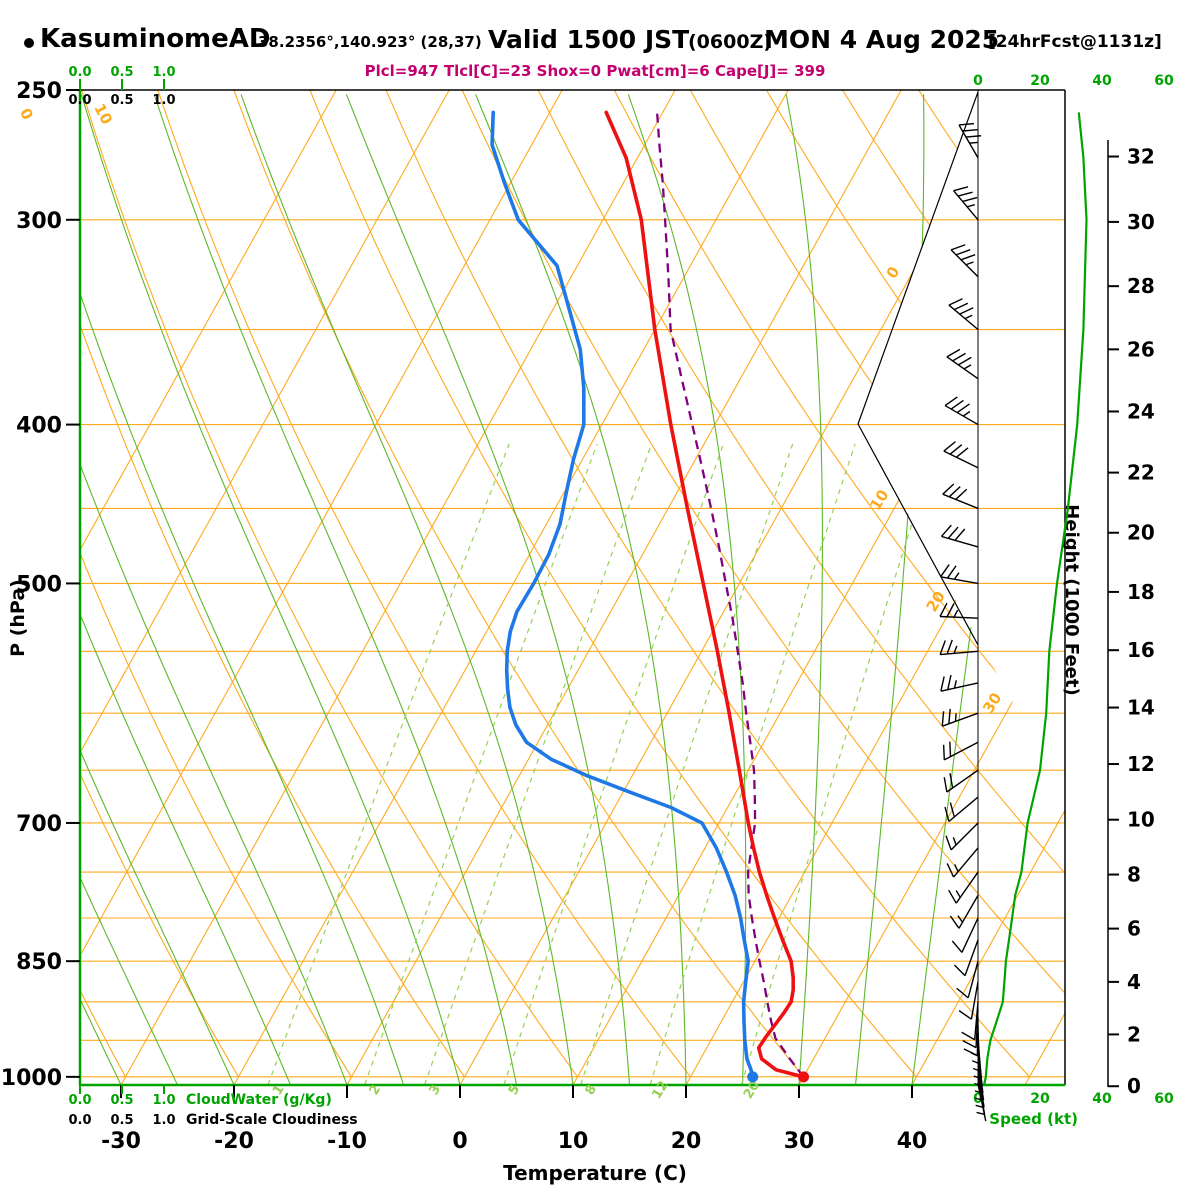 This screenshot has height=1200, width=1200. What do you see at coordinates (39, 91) in the screenshot?
I see `svg-text: 250` at bounding box center [39, 91].